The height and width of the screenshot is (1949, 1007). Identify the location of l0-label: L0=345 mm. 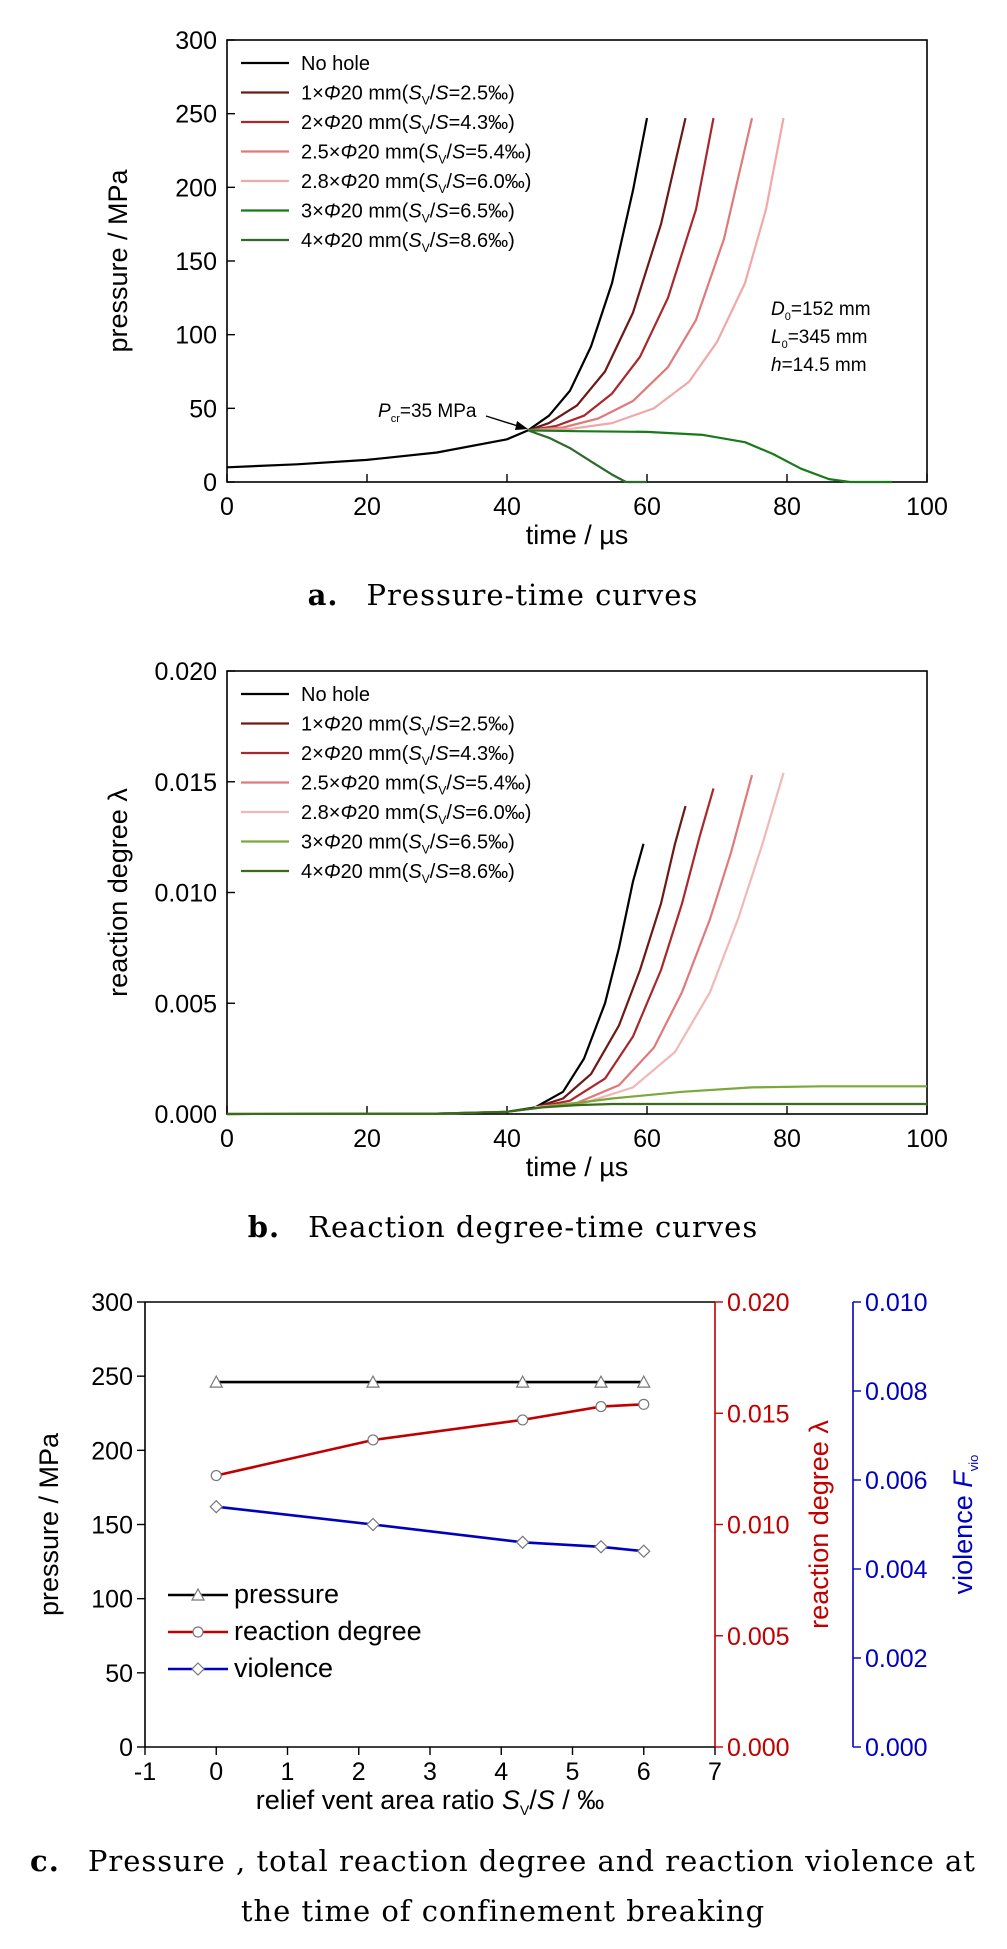
(819, 339).